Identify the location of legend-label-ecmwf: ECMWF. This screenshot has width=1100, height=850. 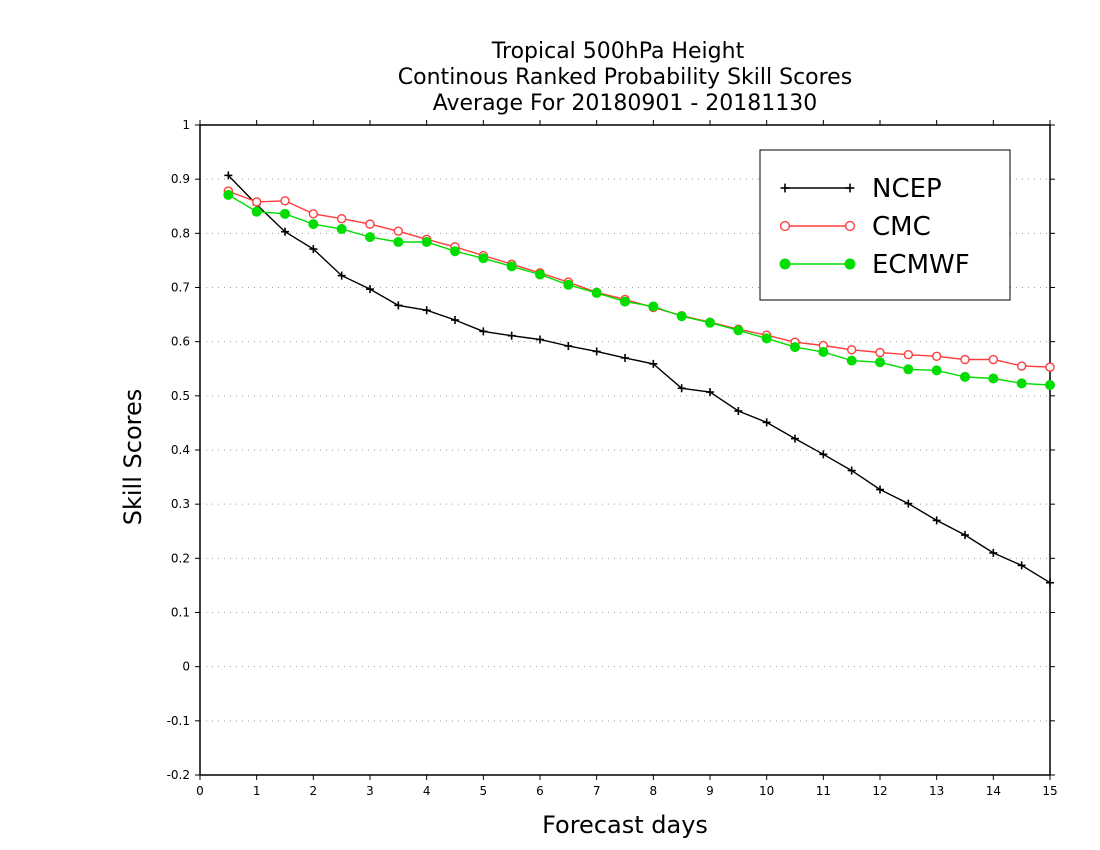
(921, 265).